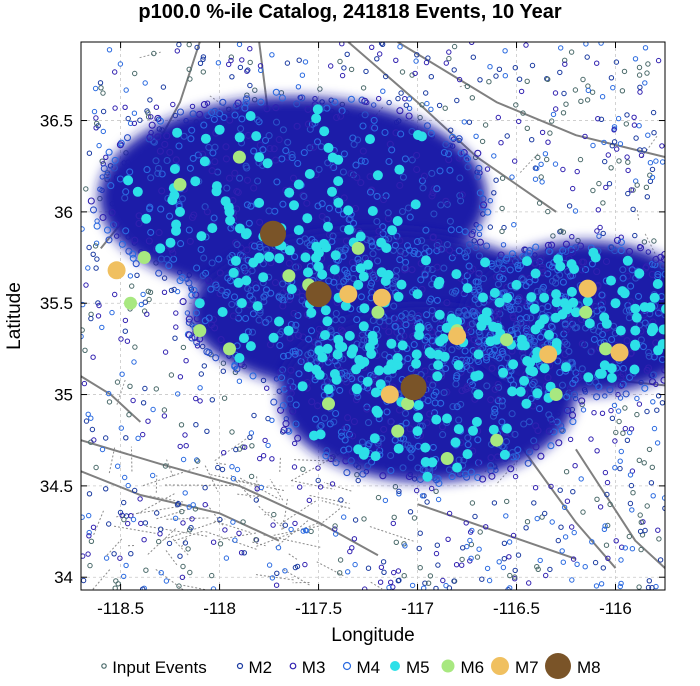  What do you see at coordinates (515, 667) in the screenshot?
I see `legend-item: M7` at bounding box center [515, 667].